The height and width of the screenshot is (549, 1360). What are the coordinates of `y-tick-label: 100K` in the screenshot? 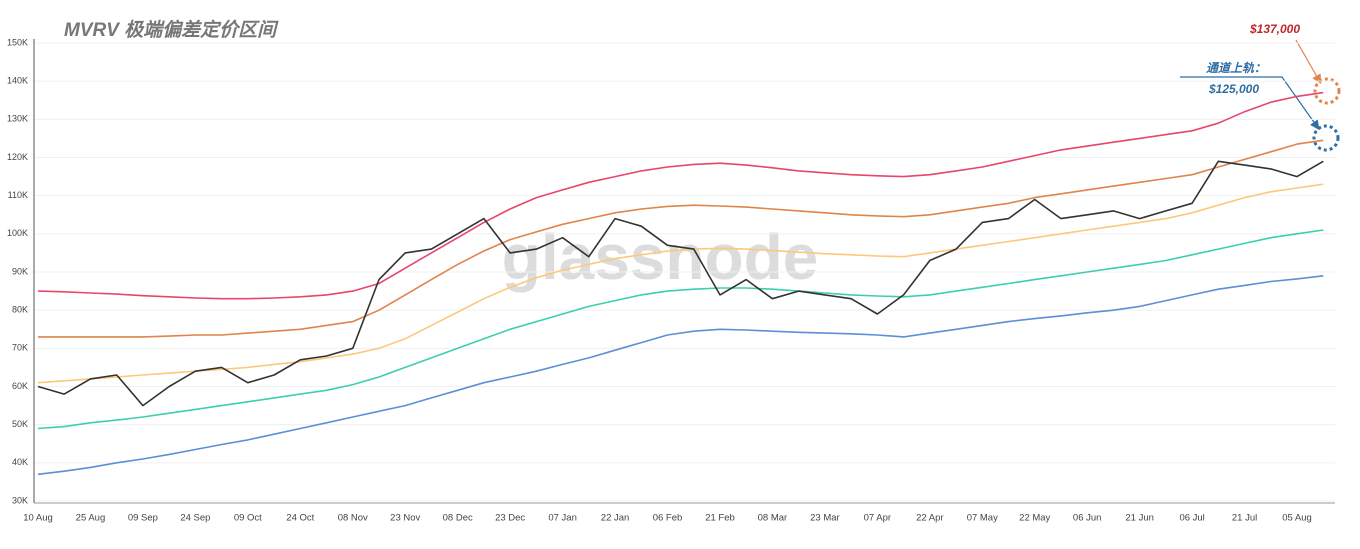 It's located at (17, 233).